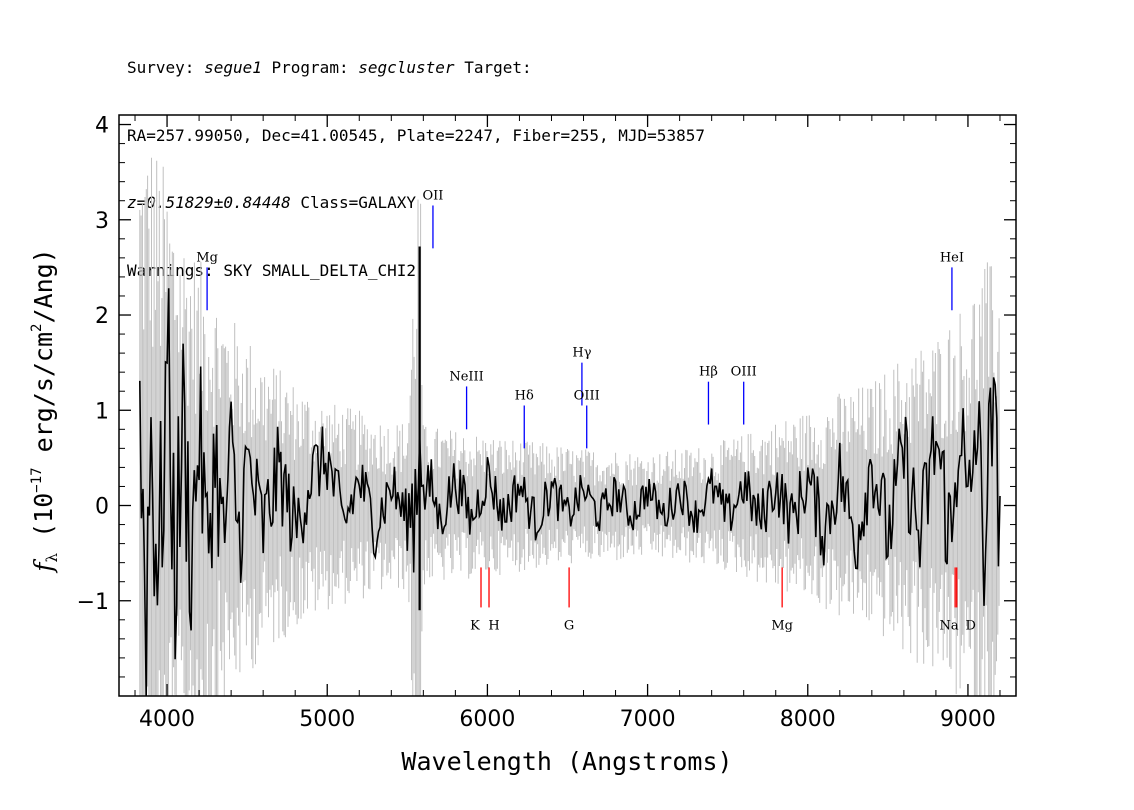 This screenshot has width=1134, height=810. I want to click on x-tick-label: 6000, so click(487, 719).